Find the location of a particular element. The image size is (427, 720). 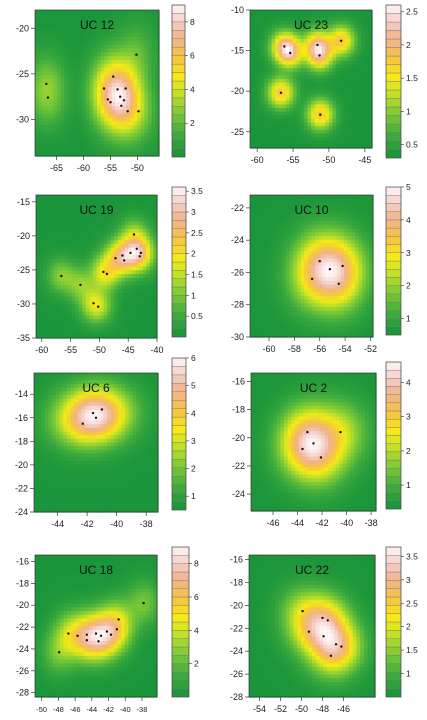

y-tick-label: -35 is located at coordinates (23, 338).